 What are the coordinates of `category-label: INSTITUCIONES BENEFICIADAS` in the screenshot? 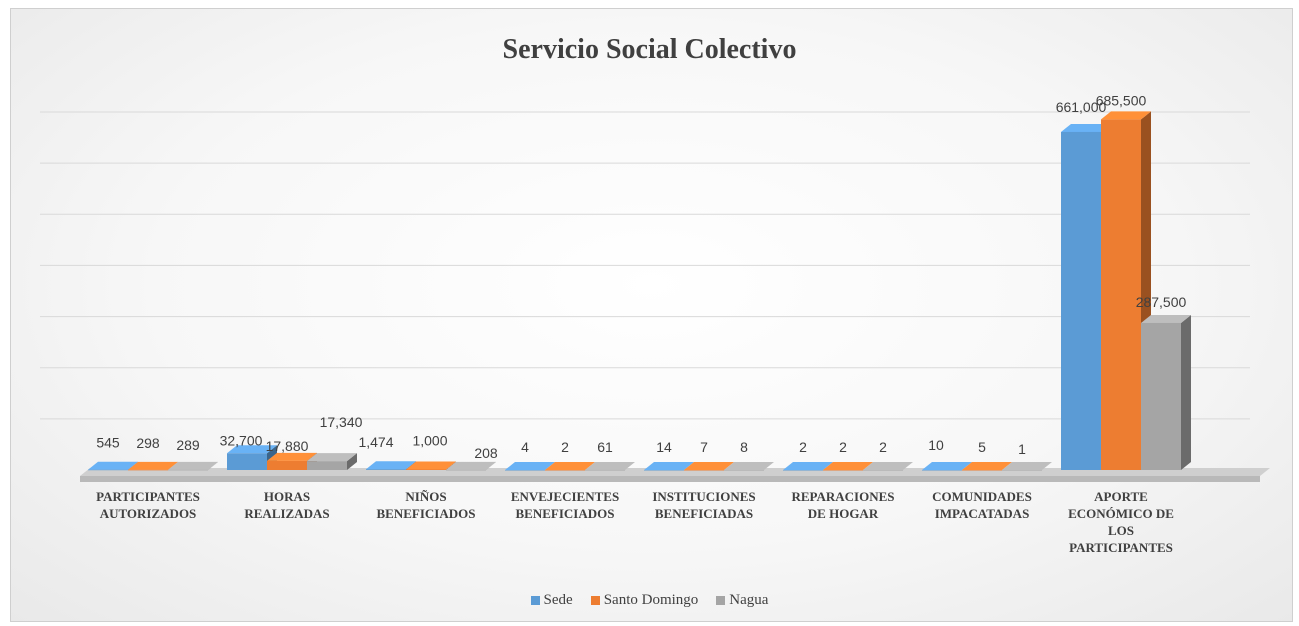 It's located at (703, 505).